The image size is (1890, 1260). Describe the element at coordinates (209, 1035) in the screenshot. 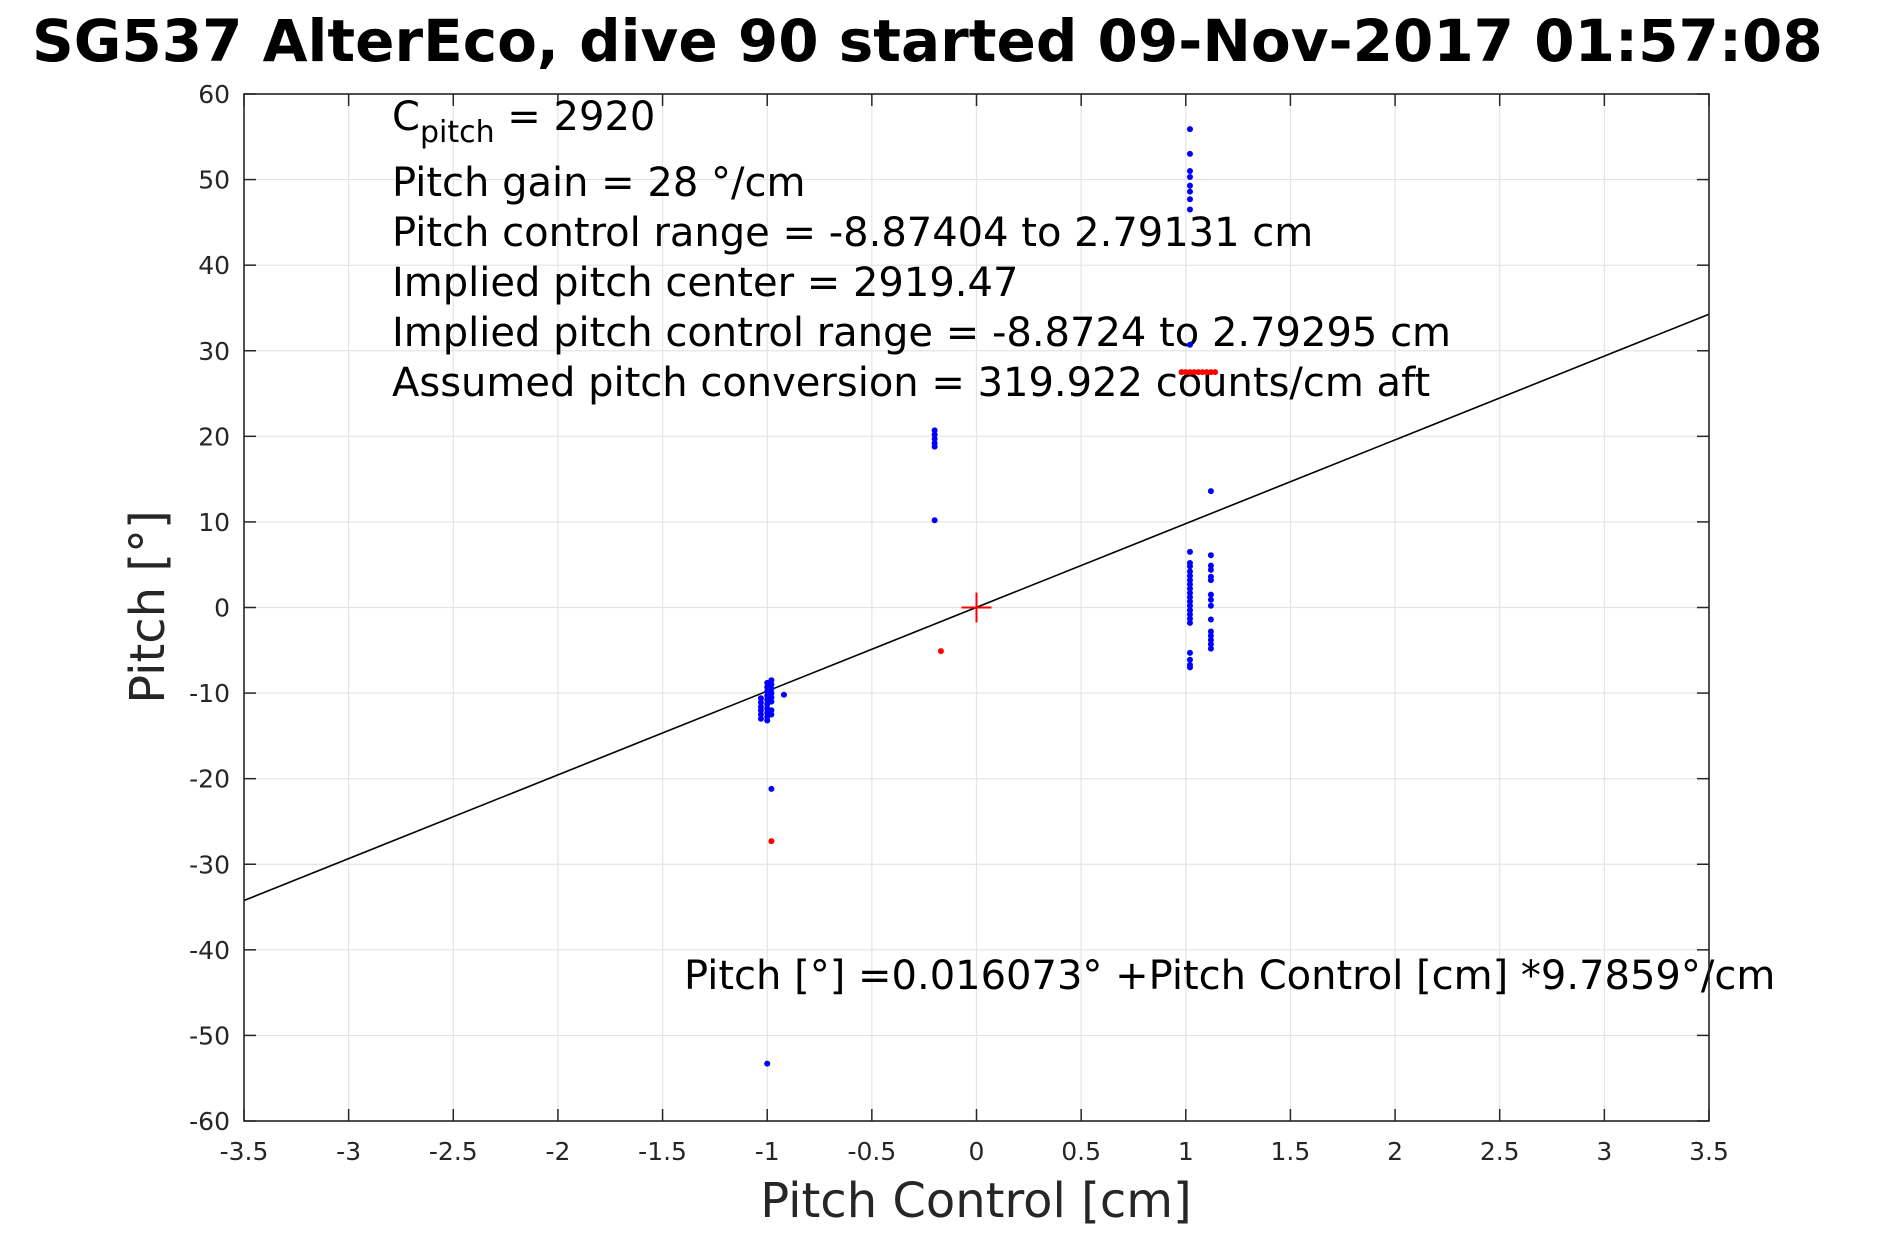

I see `y-tick-label: -50` at that location.